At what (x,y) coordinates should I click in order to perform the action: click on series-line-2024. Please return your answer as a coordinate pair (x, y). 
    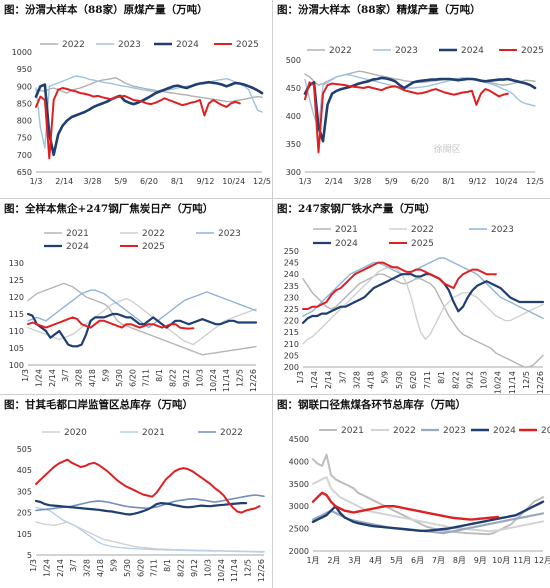
    Looking at the image, I should click on (423, 298).